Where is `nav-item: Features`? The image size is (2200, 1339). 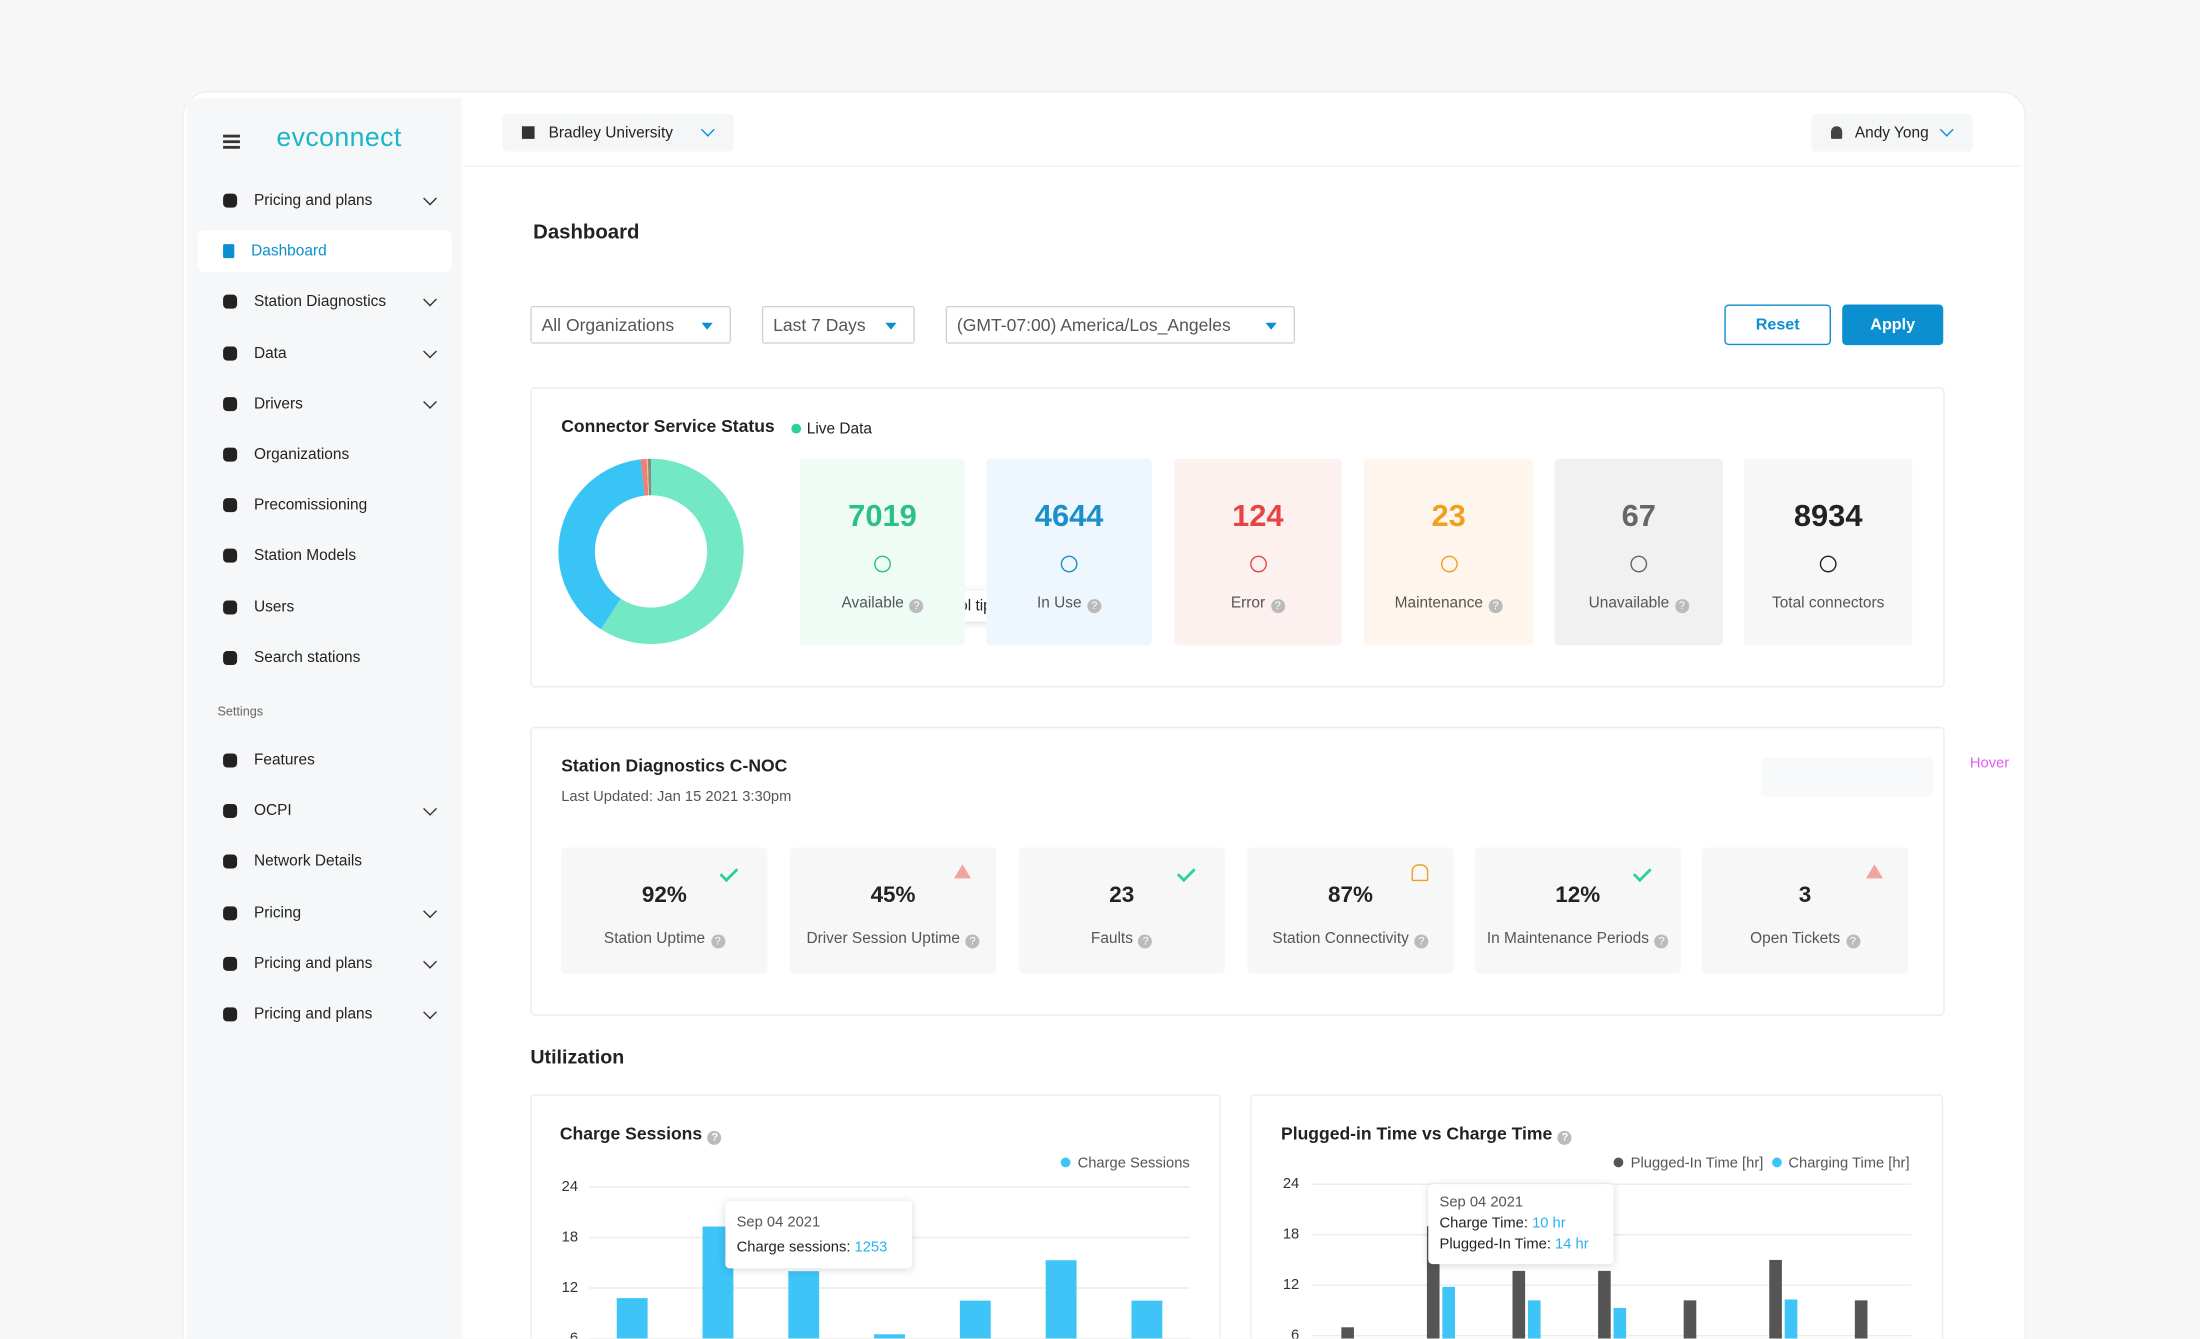
nav-item: Features is located at coordinates (325, 760).